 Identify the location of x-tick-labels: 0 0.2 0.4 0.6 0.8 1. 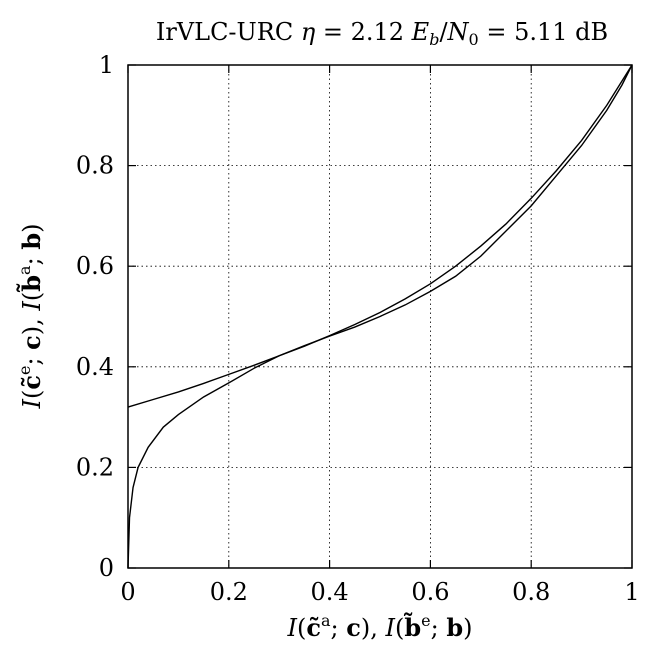
(379, 592).